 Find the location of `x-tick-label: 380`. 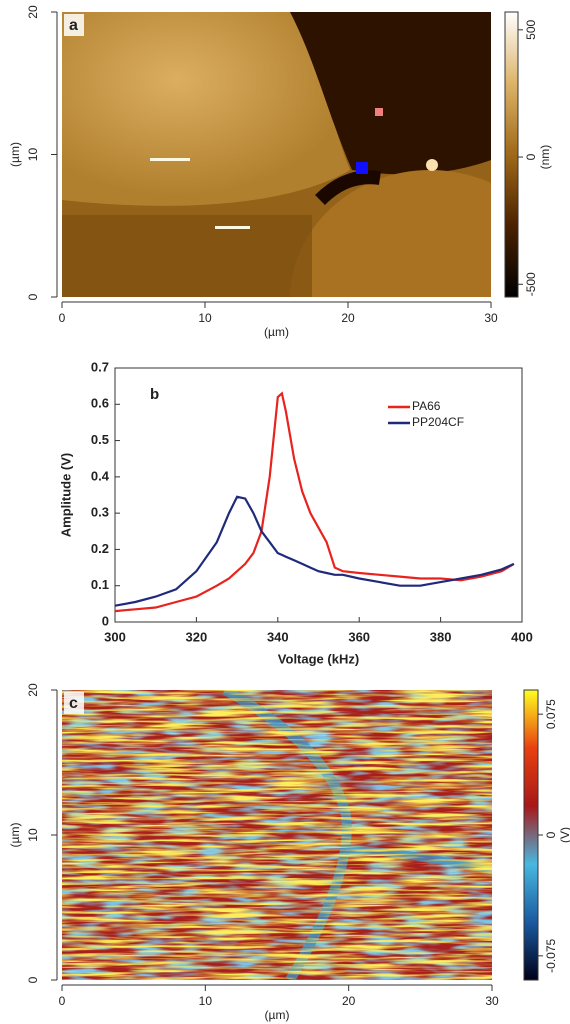

x-tick-label: 380 is located at coordinates (441, 636).